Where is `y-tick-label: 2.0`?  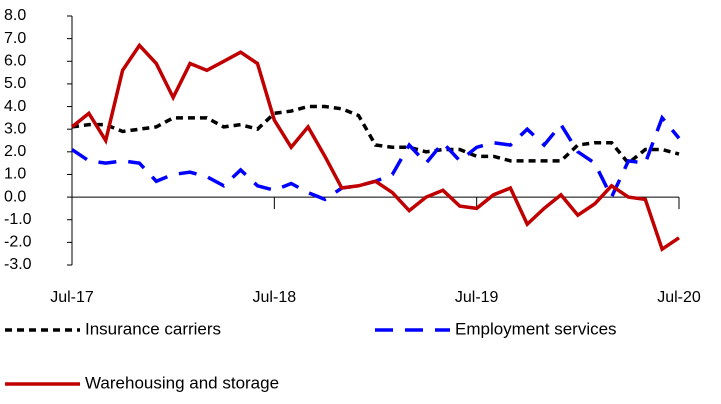 y-tick-label: 2.0 is located at coordinates (15, 151).